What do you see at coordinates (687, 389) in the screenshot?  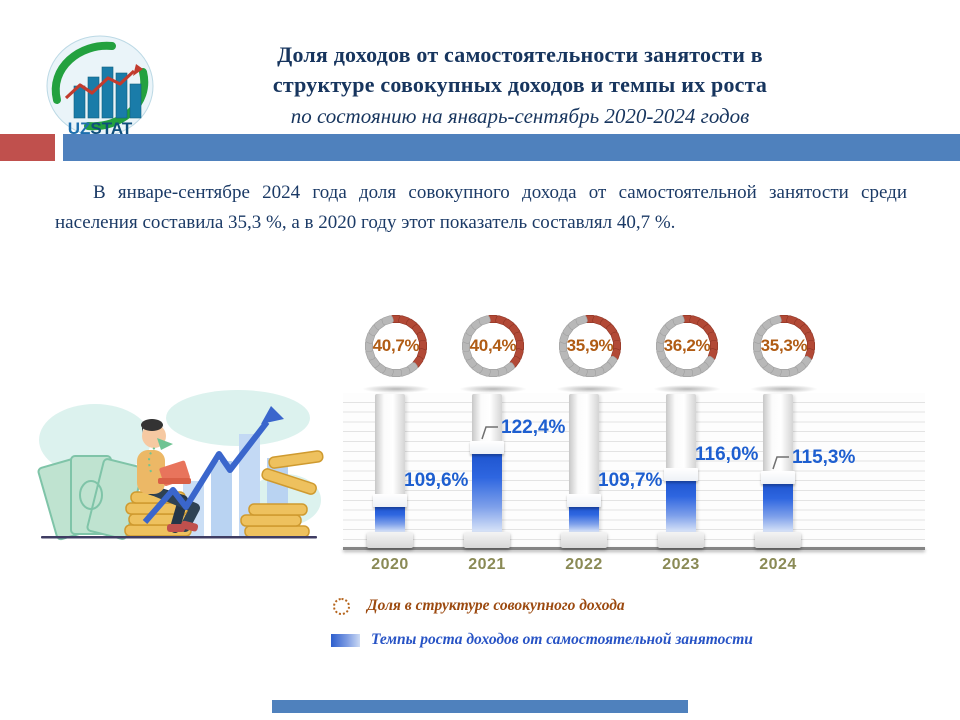 I see `ring-shadow-2023` at bounding box center [687, 389].